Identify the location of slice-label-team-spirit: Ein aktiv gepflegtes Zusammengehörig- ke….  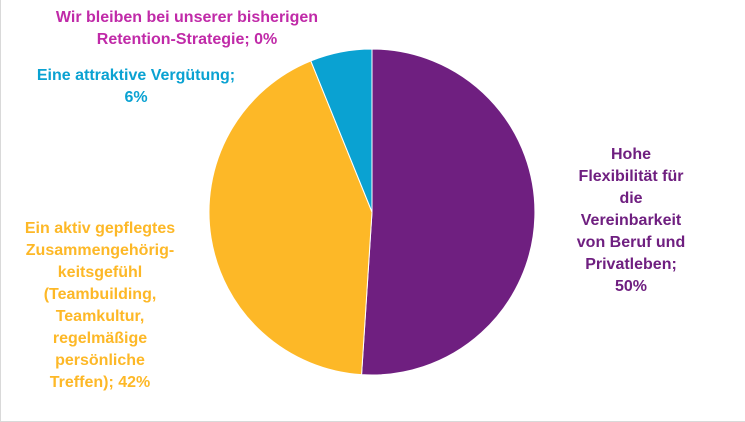
(100, 305).